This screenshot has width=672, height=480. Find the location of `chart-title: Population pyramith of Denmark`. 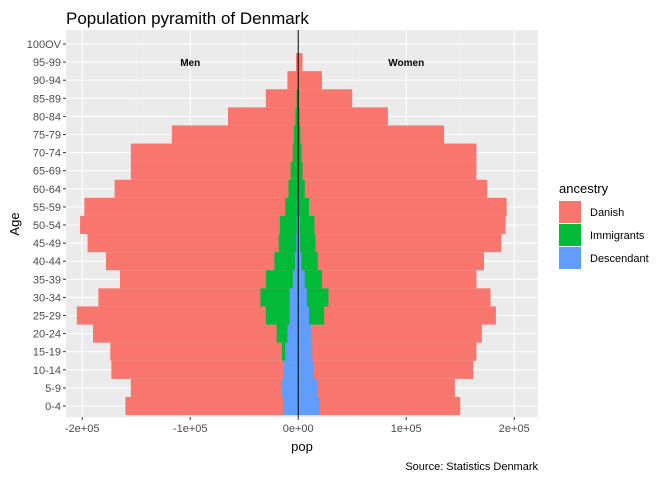

chart-title: Population pyramith of Denmark is located at coordinates (187, 18).